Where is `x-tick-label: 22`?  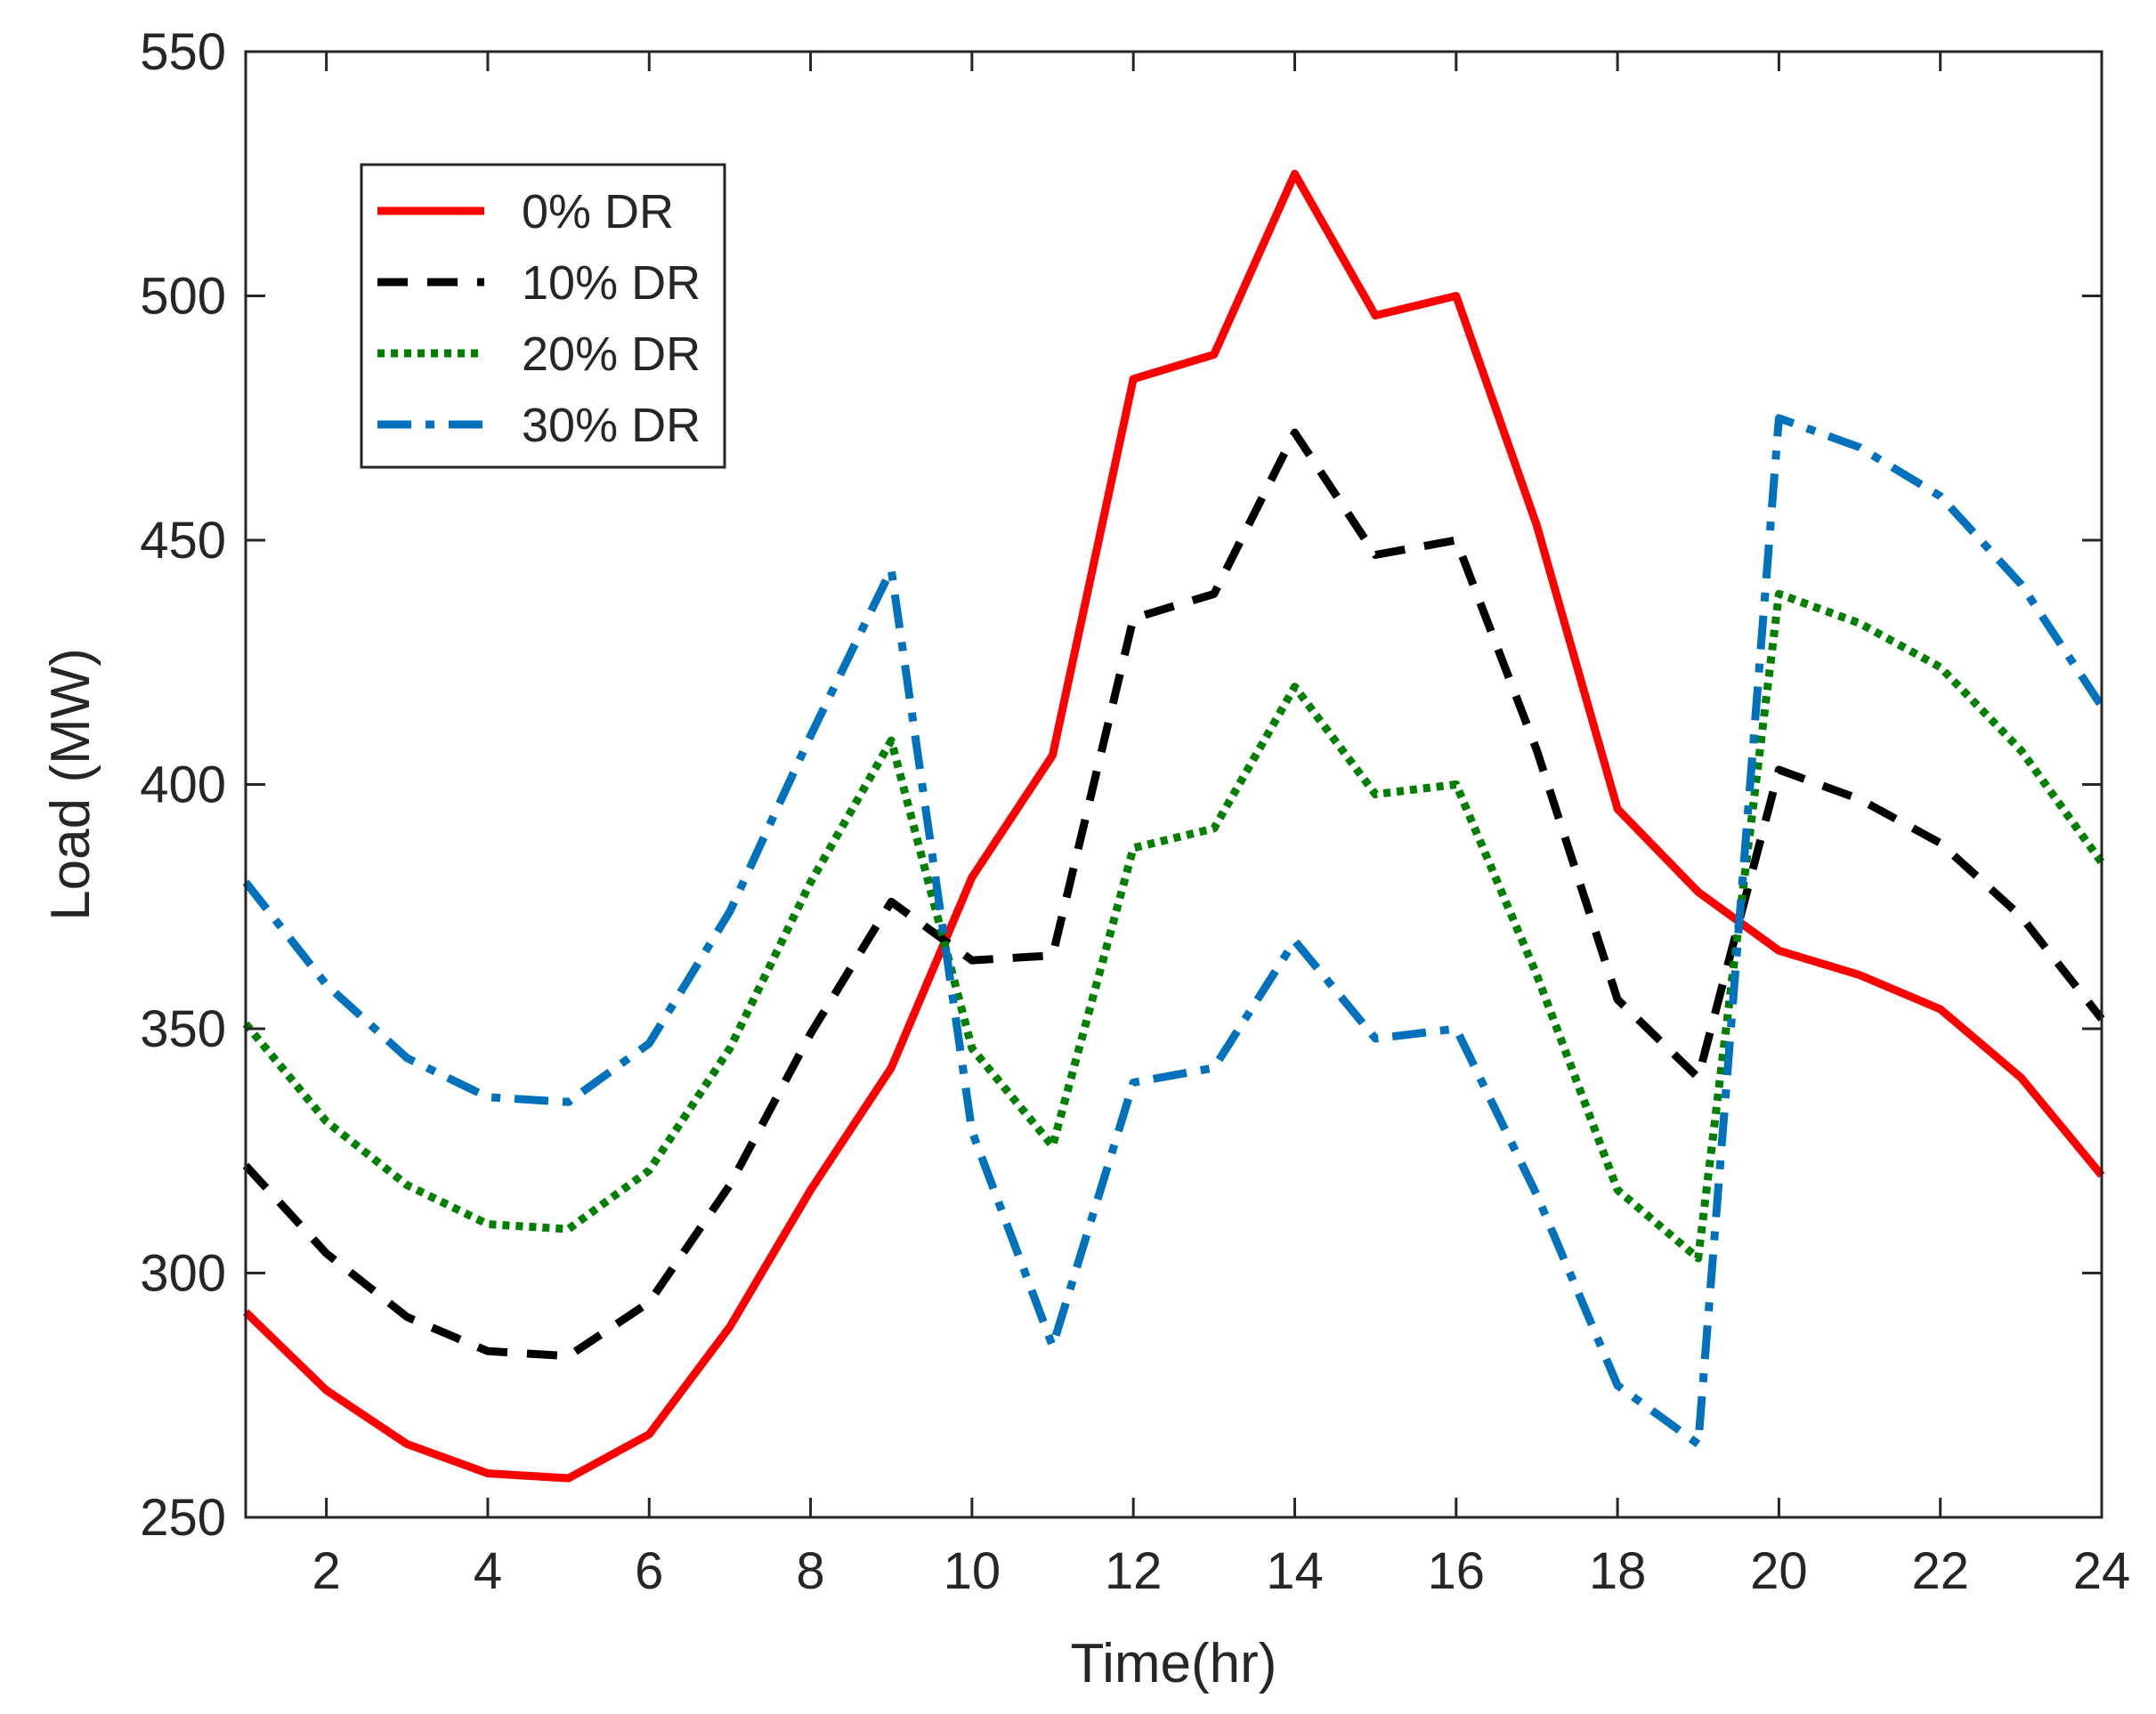 x-tick-label: 22 is located at coordinates (1940, 1571).